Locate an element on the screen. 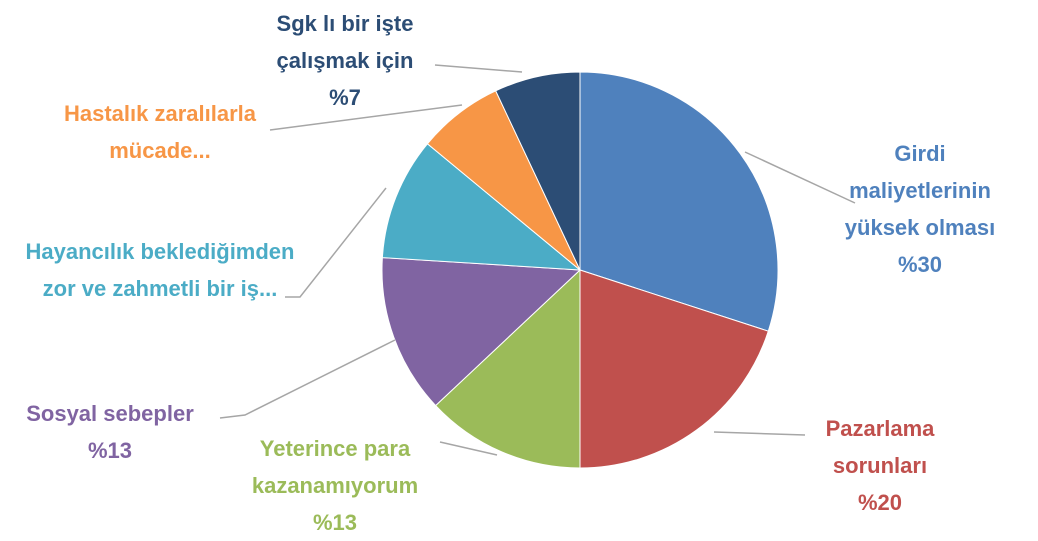 The image size is (1038, 541). slice-label: Yeterince para kazanamıyorum %13 is located at coordinates (335, 485).